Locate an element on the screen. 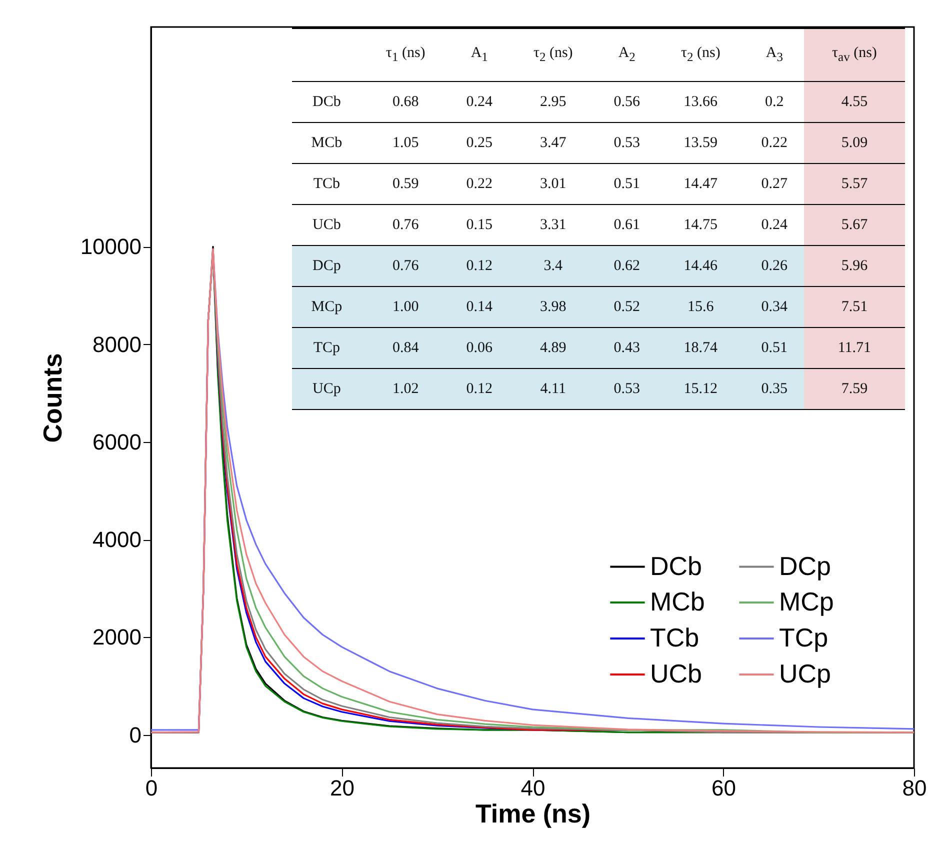  legend-label: MCp is located at coordinates (806, 601).